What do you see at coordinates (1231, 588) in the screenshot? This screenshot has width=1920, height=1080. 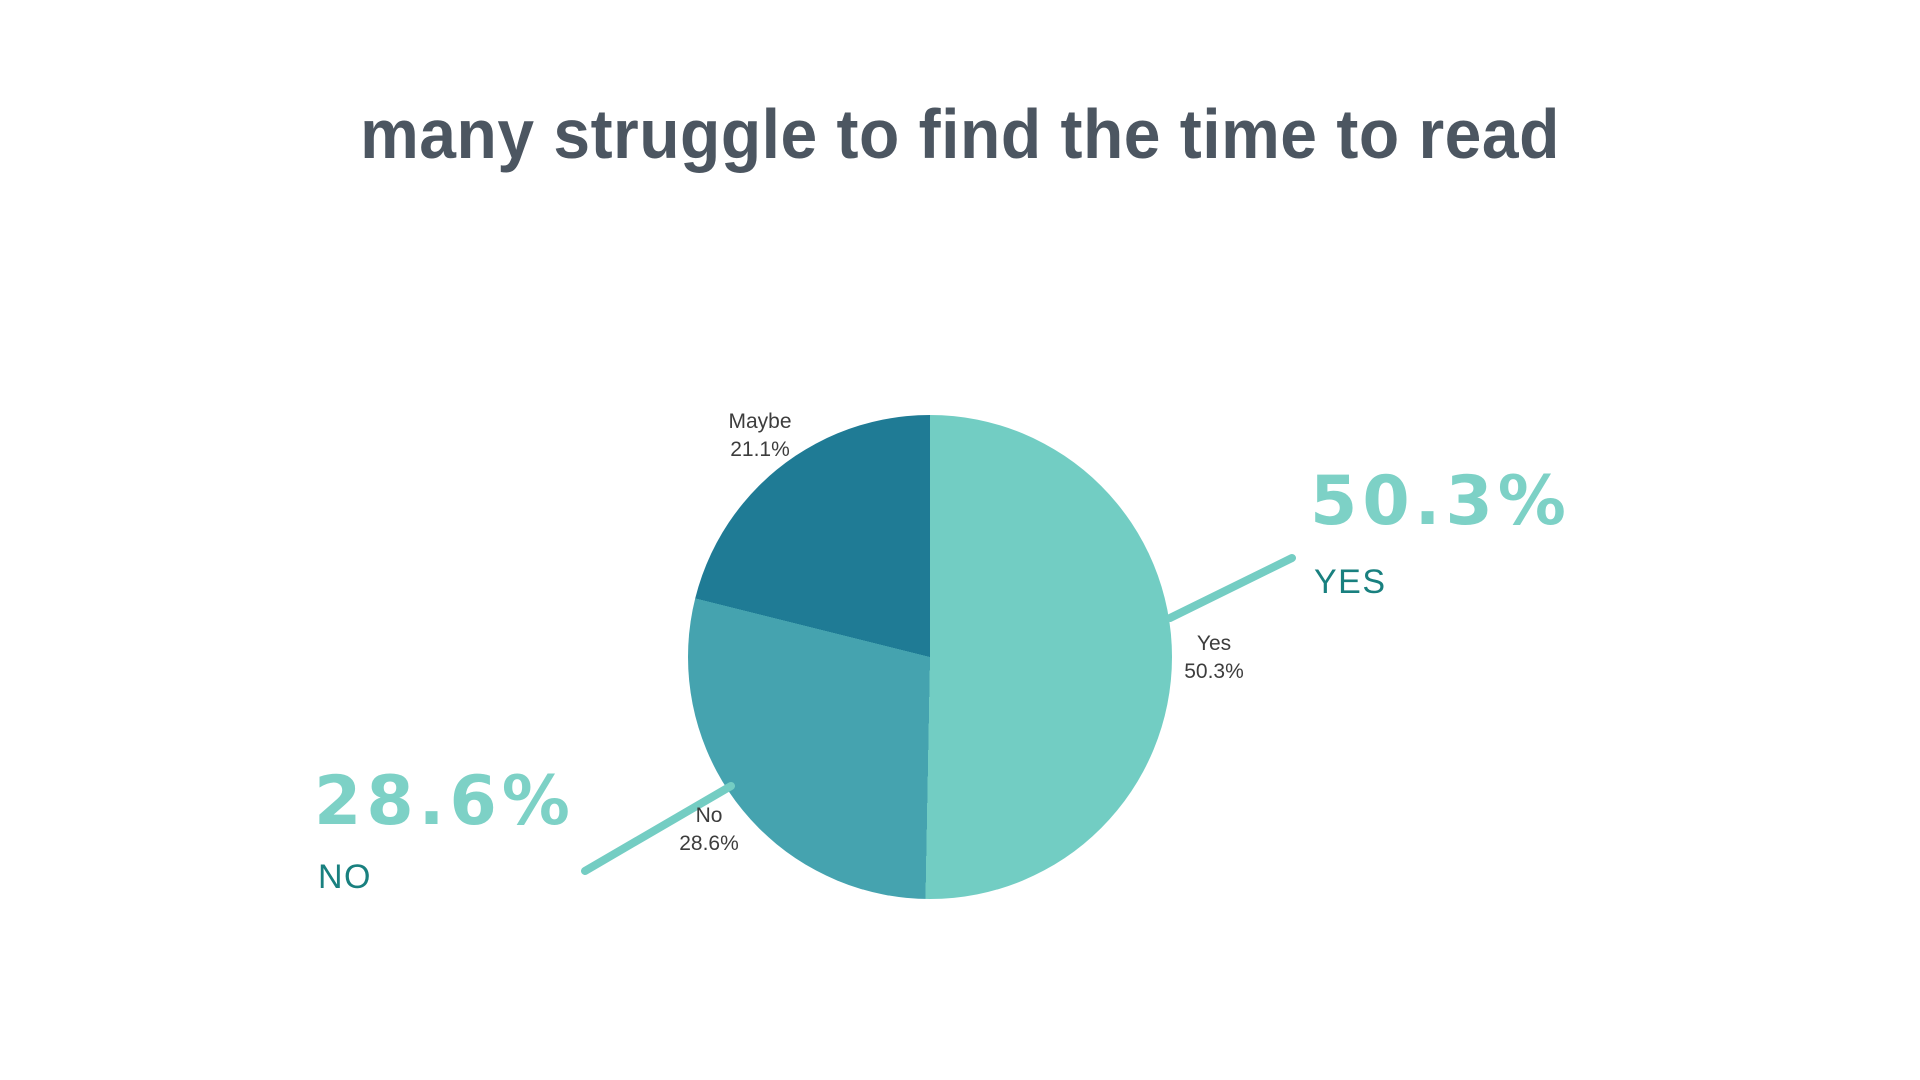 I see `leader-line-yes` at bounding box center [1231, 588].